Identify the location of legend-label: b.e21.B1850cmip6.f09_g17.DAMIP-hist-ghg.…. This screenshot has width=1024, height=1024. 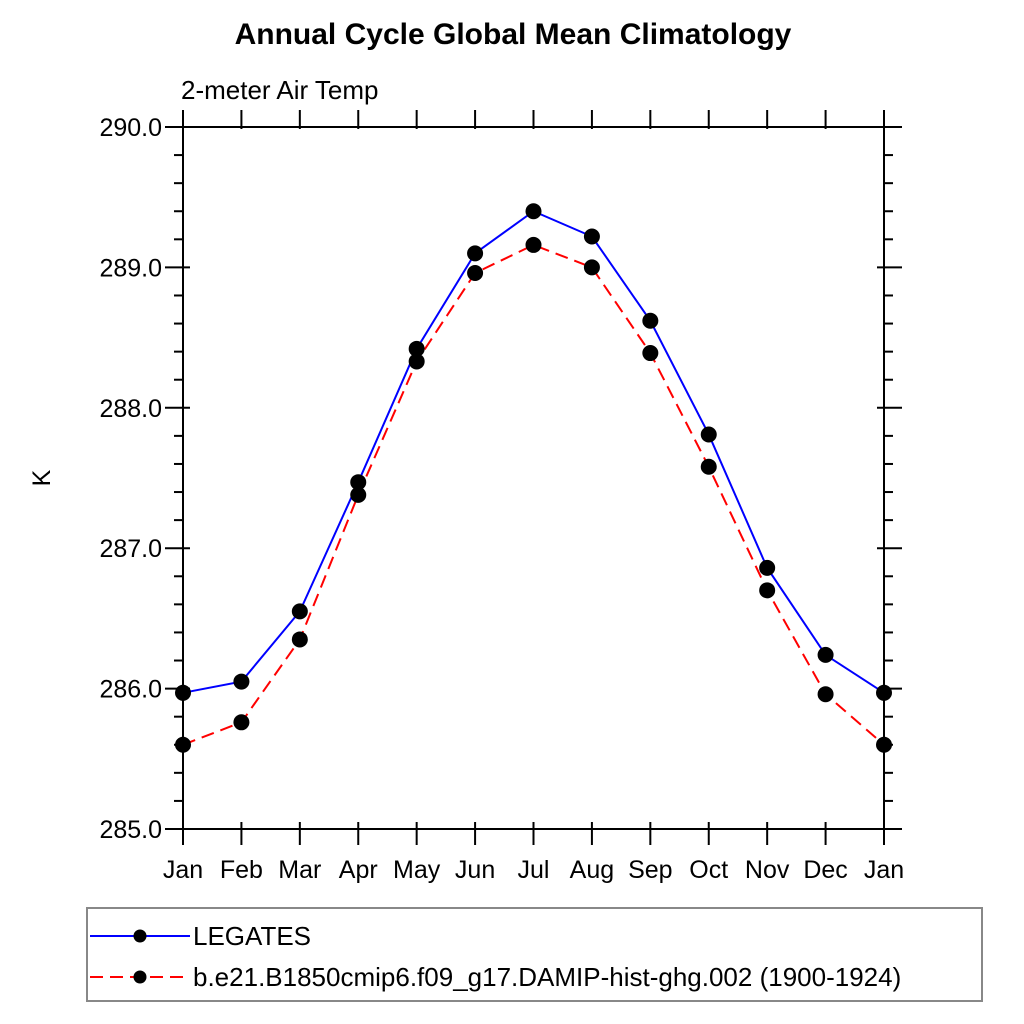
(547, 977).